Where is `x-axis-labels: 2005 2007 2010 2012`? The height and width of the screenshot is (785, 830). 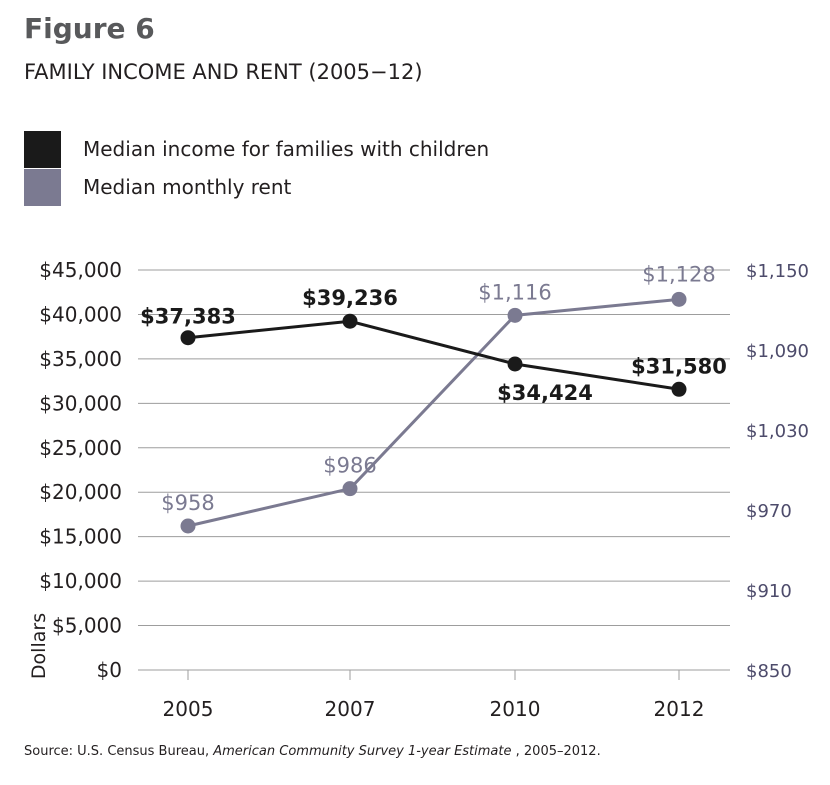
x-axis-labels: 2005 2007 2010 2012 is located at coordinates (434, 709).